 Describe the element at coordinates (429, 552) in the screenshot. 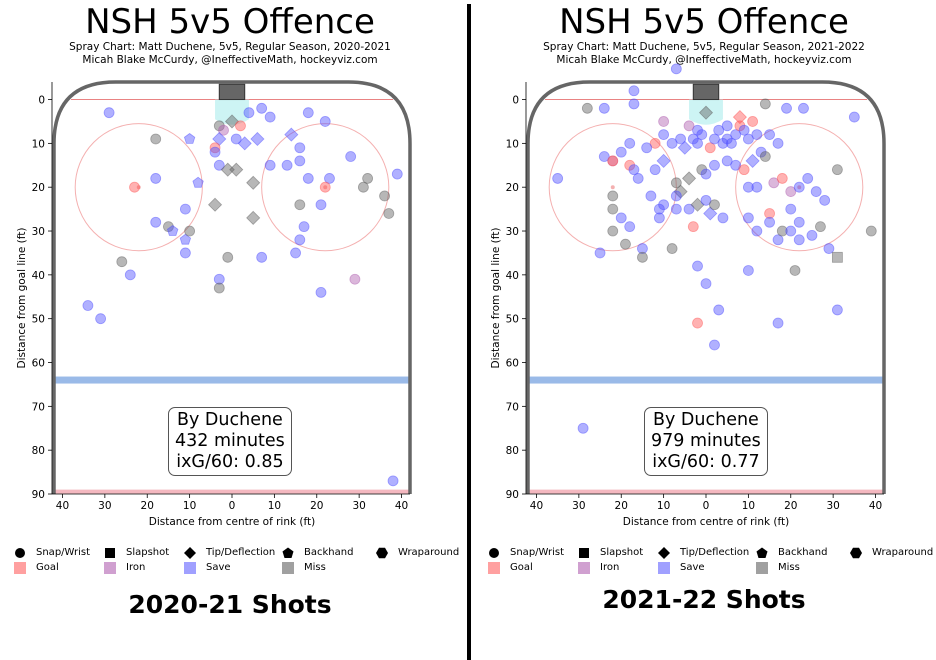

I see `legend-label: Wraparound` at that location.